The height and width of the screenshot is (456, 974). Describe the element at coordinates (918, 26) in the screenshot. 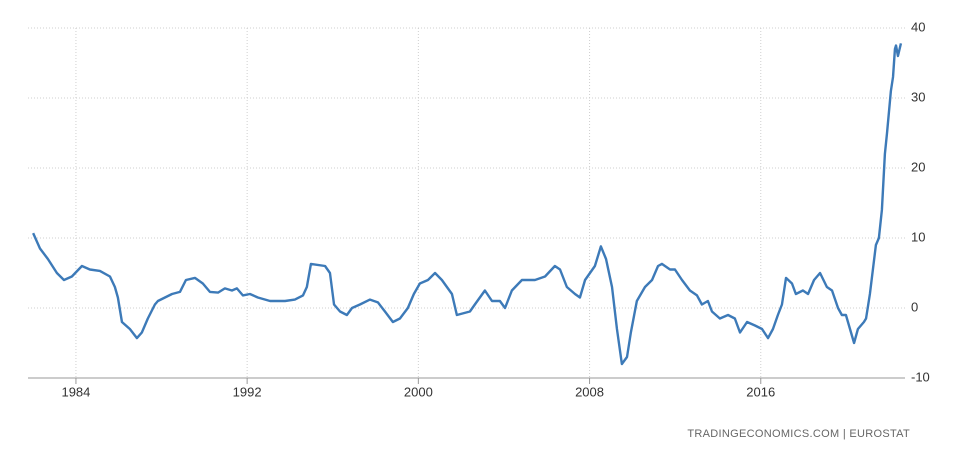

I see `y-tick-label: 40` at that location.